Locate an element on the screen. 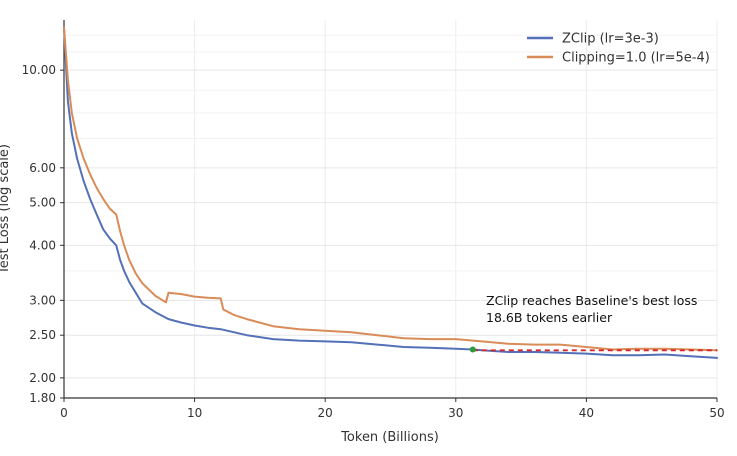  y-tick-label-0: 1.80 is located at coordinates (42, 398).